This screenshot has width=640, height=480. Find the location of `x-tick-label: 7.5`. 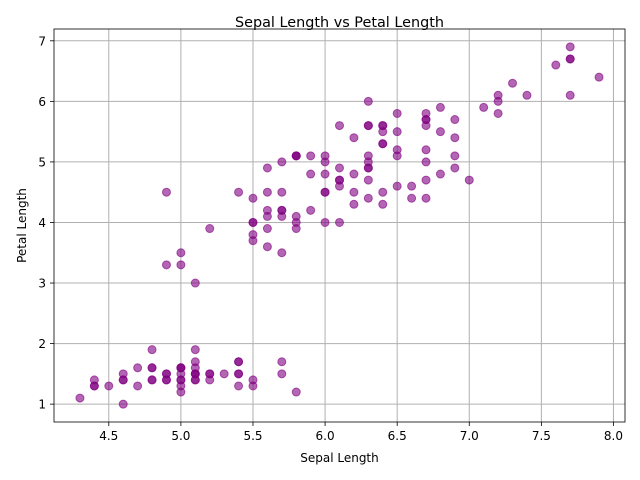

x-tick-label: 7.5 is located at coordinates (541, 436).